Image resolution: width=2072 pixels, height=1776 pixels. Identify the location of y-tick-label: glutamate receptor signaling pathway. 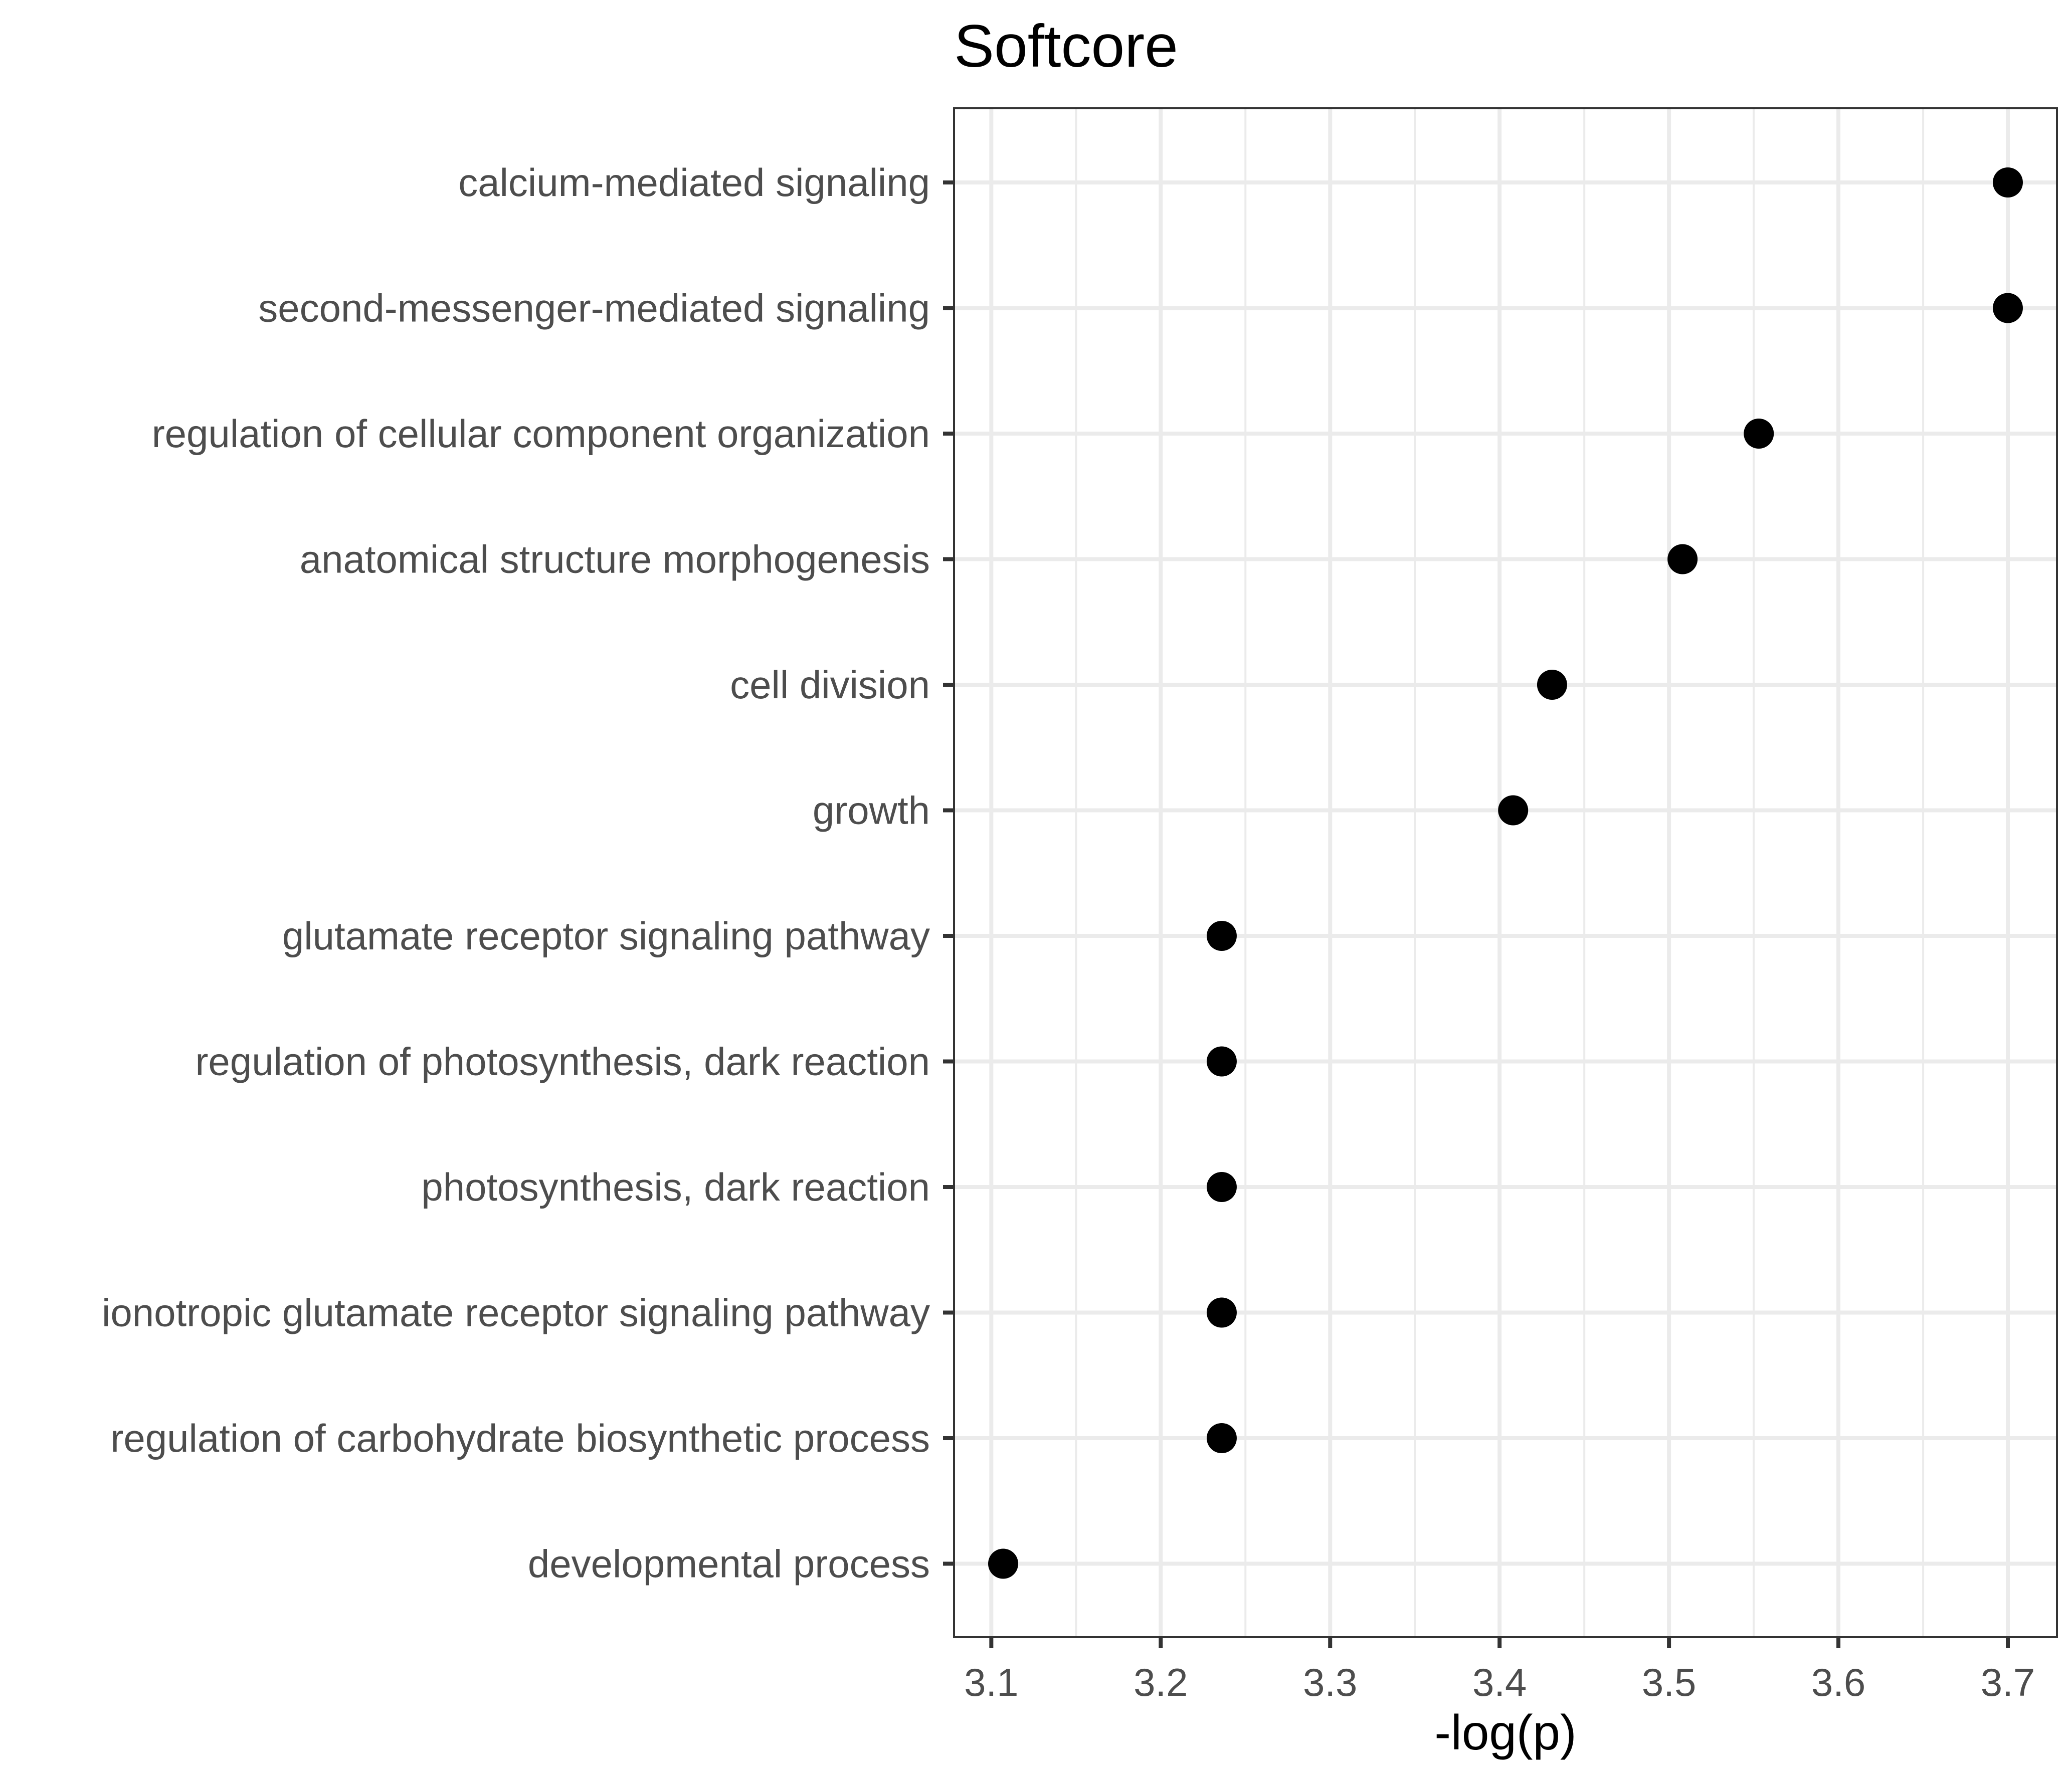
(606, 936).